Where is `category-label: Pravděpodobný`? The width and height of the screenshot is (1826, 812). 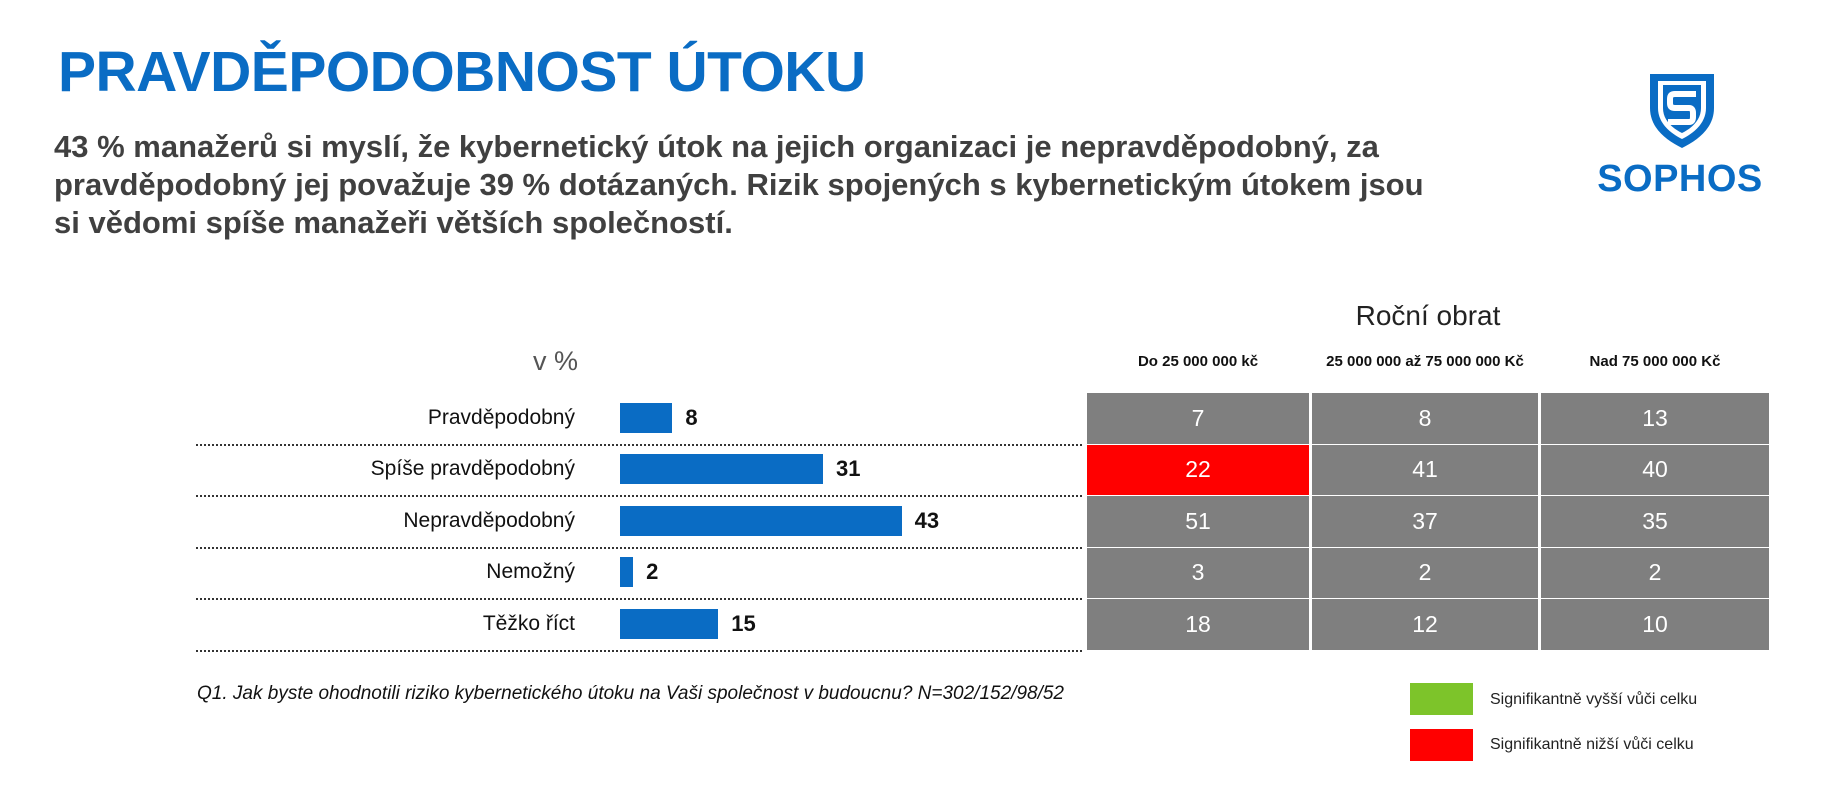 category-label: Pravděpodobný is located at coordinates (501, 417).